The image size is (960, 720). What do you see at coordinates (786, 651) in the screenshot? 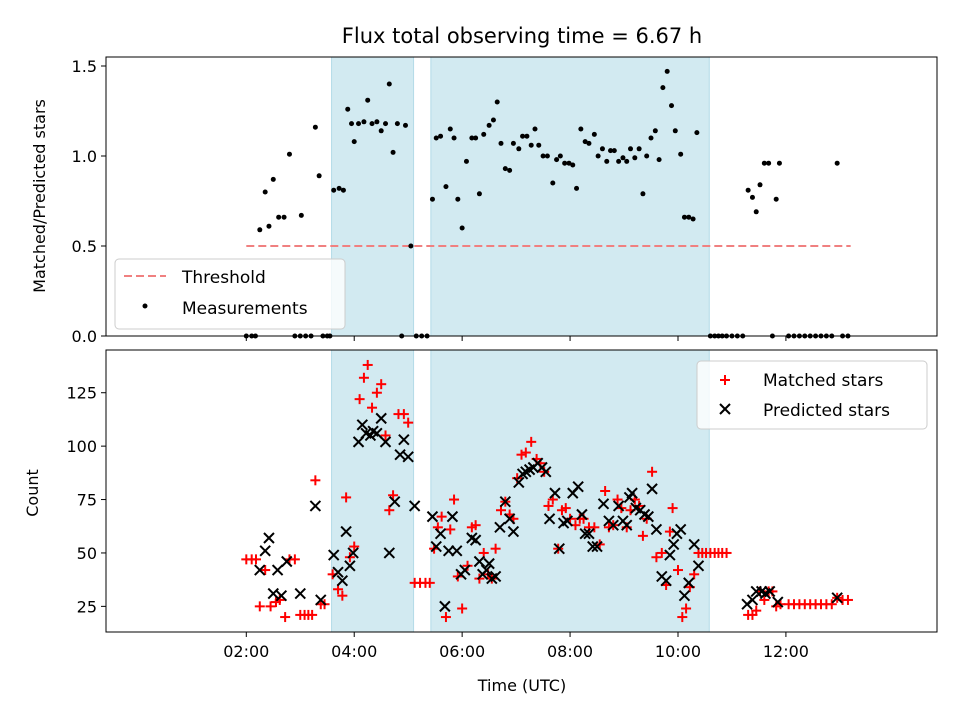
I see `x-tick-label: 12:00` at bounding box center [786, 651].